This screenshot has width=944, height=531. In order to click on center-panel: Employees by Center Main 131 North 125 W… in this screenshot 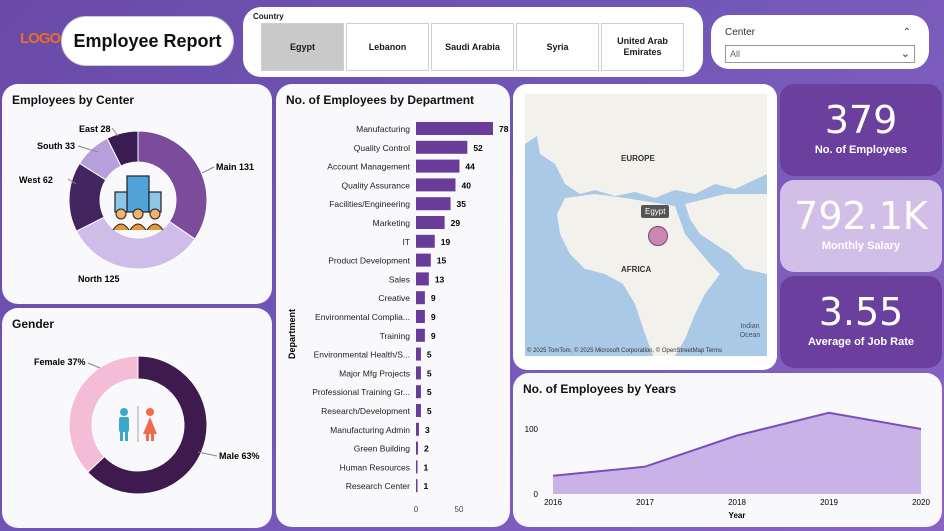, I will do `click(137, 194)`.